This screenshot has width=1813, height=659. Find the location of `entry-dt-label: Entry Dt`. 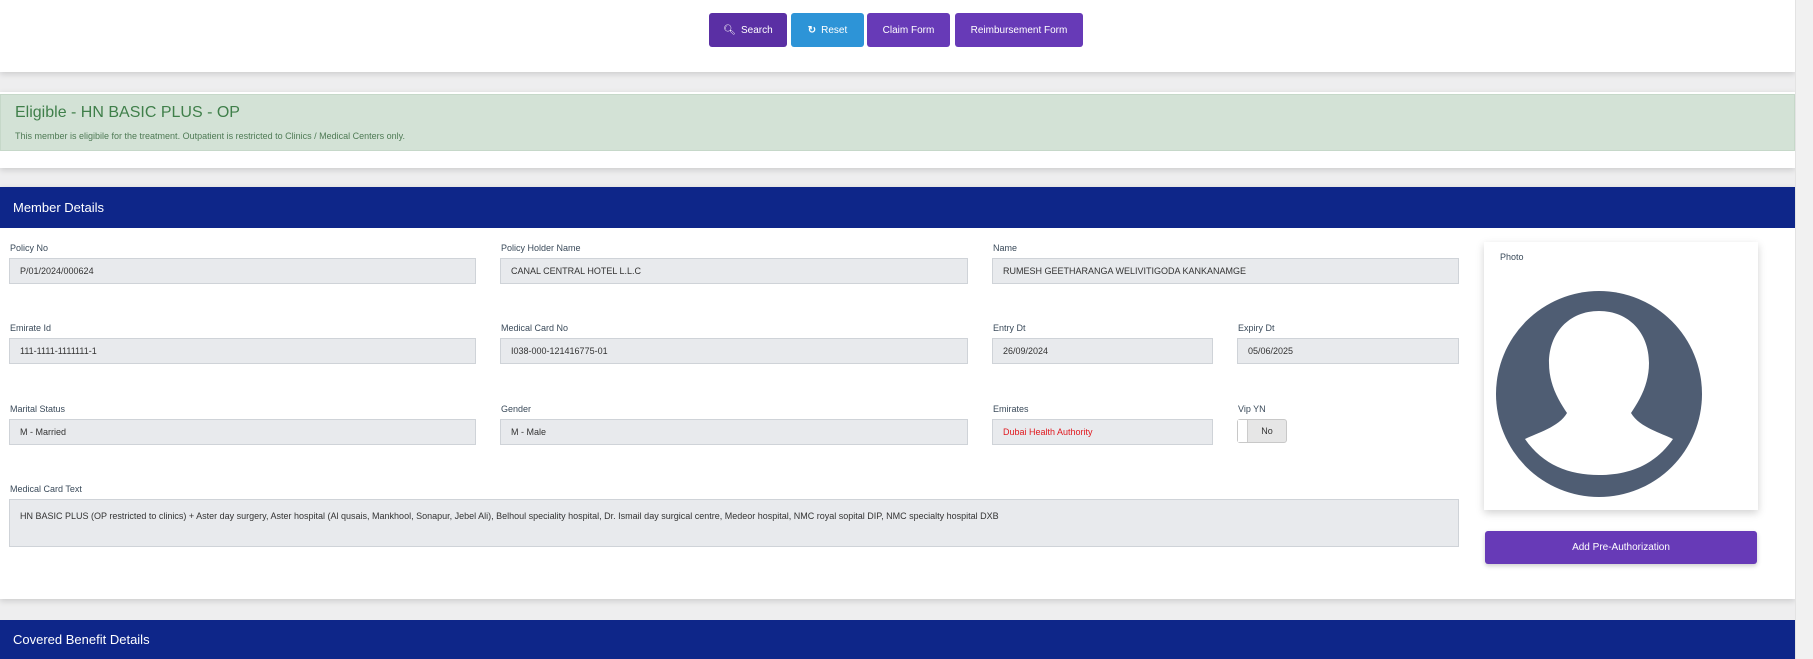

entry-dt-label: Entry Dt is located at coordinates (1009, 328).